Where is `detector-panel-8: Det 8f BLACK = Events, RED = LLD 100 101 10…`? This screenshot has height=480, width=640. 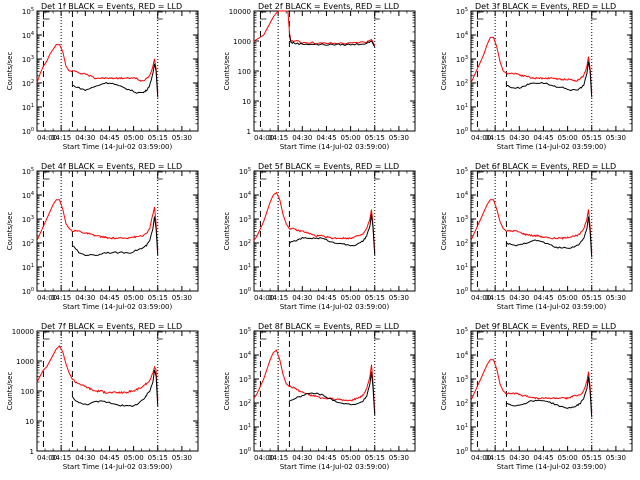
detector-panel-8: Det 8f BLACK = Events, RED = LLD 100 101 10… is located at coordinates (319, 396).